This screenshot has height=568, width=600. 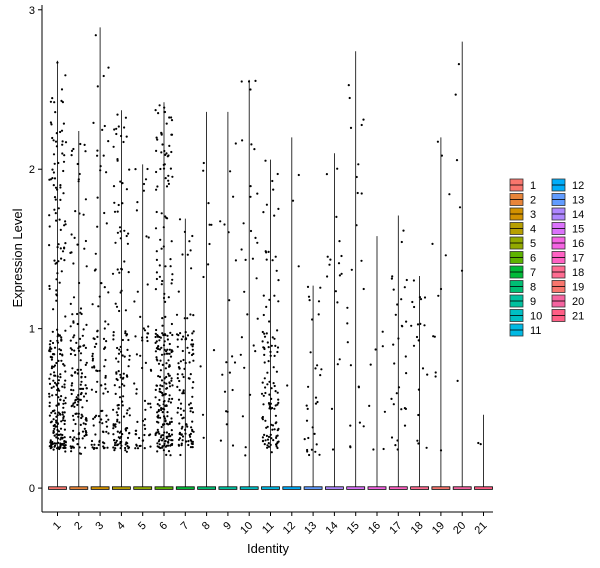 What do you see at coordinates (121, 526) in the screenshot?
I see `x-tick-label: 4` at bounding box center [121, 526].